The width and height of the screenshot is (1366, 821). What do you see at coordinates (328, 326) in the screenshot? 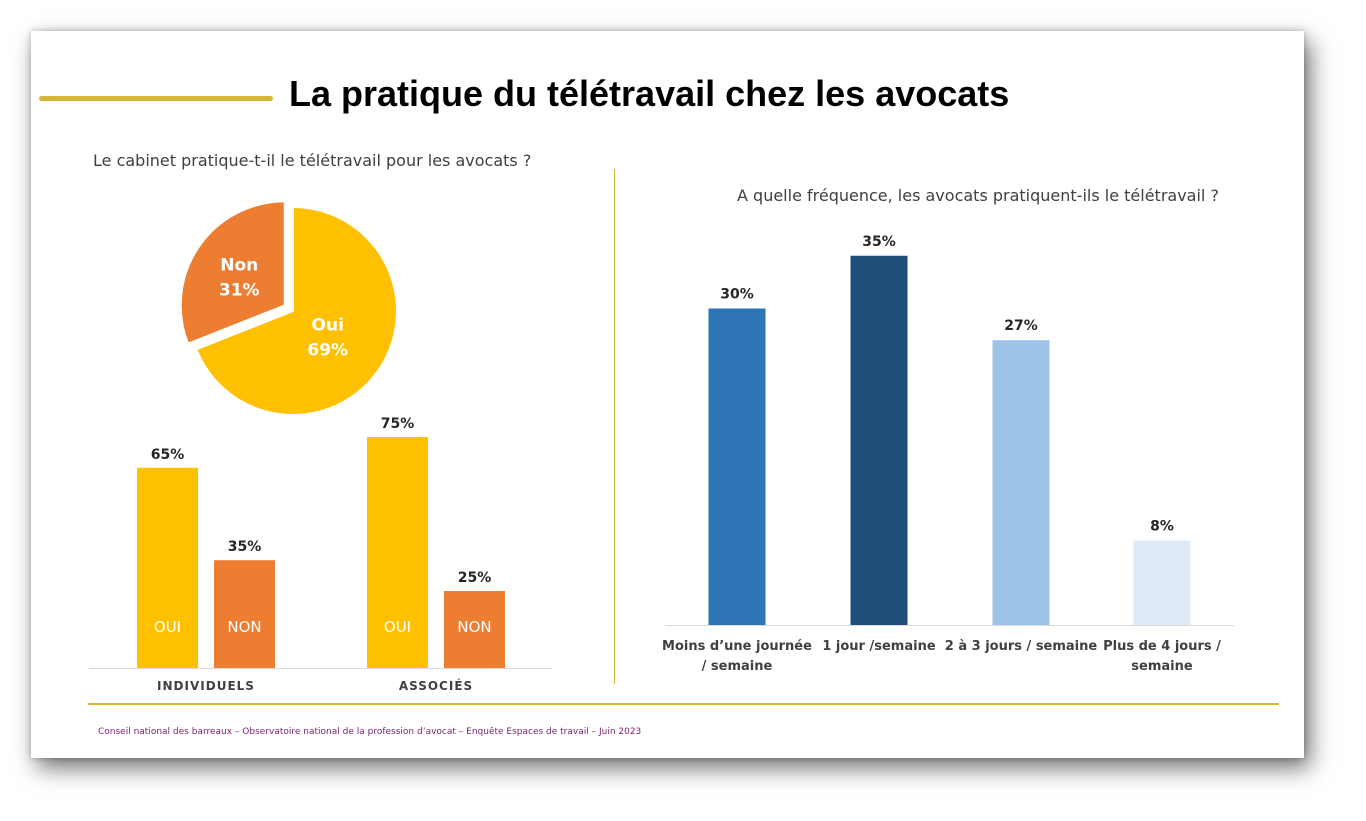
I see `pie-label-oui: Oui` at bounding box center [328, 326].